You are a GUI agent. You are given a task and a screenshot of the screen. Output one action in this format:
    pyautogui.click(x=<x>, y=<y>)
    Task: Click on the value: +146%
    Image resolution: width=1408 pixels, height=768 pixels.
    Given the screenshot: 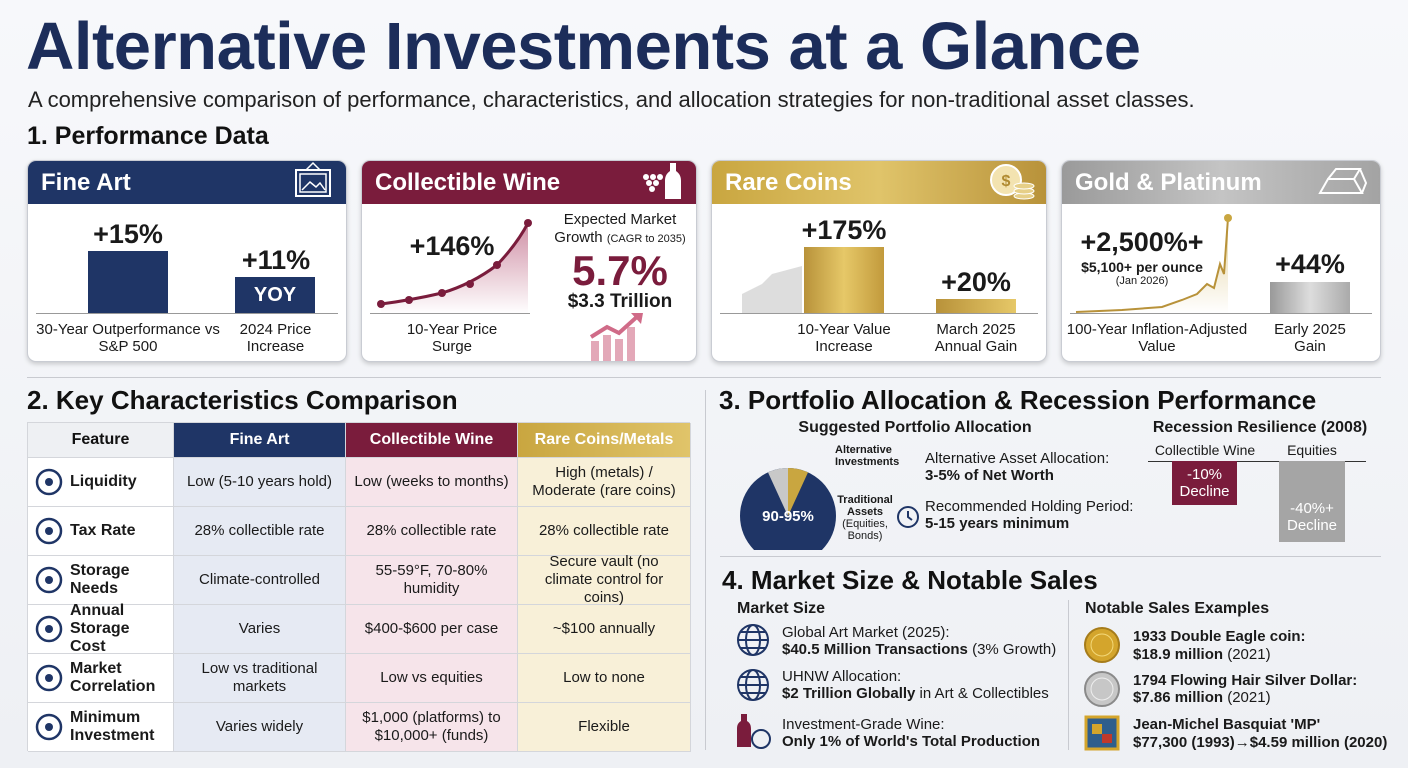 What is the action you would take?
    pyautogui.click(x=452, y=246)
    